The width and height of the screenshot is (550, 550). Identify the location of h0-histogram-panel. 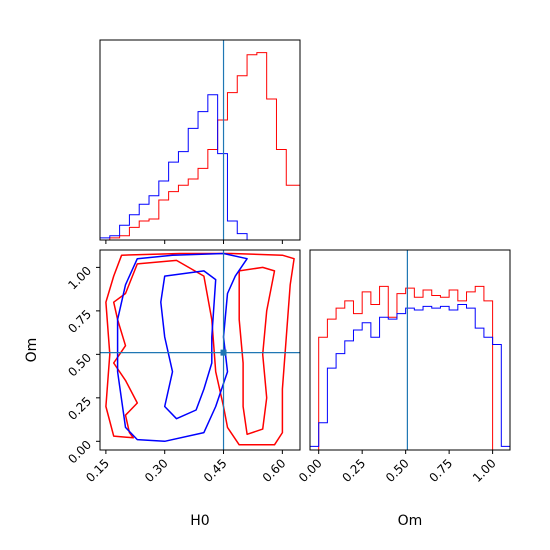
(200, 141).